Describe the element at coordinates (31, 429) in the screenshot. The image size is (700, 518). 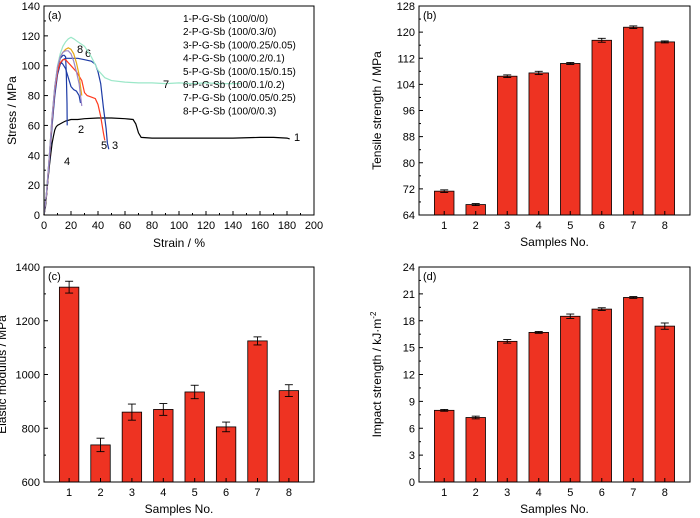
I see `y-tick-label-c-1: 800` at that location.